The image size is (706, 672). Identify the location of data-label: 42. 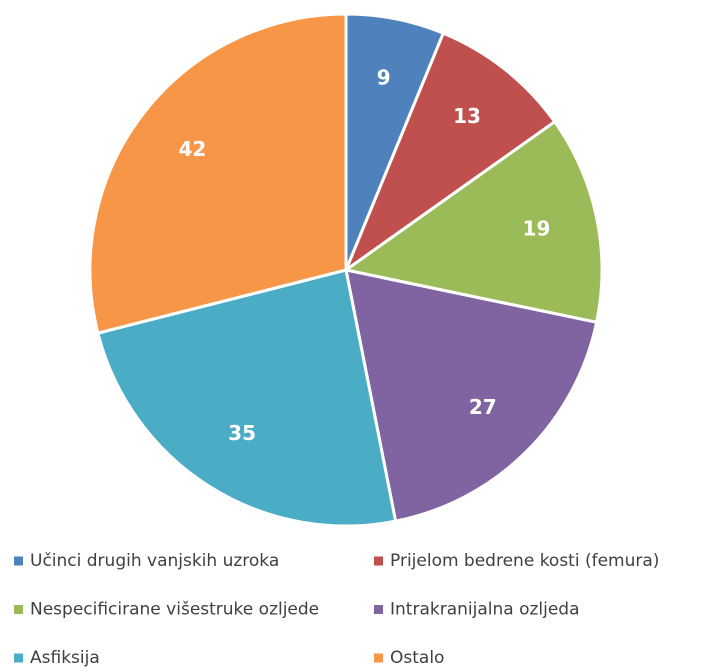
(192, 149).